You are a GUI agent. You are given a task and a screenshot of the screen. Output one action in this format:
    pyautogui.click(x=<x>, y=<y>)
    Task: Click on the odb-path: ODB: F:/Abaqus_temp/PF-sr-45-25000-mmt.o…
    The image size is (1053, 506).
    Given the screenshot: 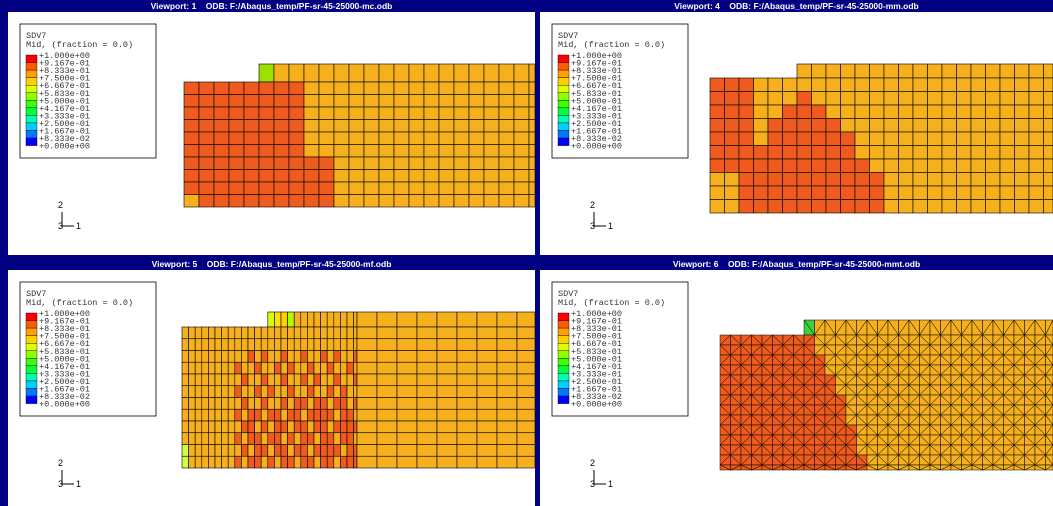 What is the action you would take?
    pyautogui.click(x=824, y=264)
    